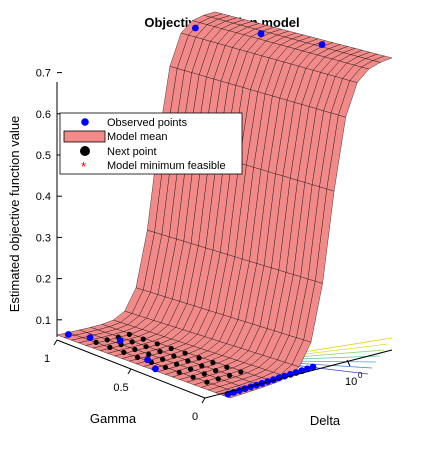 Image resolution: width=430 pixels, height=450 pixels. What do you see at coordinates (84, 136) in the screenshot?
I see `legend-mean-marker` at bounding box center [84, 136].